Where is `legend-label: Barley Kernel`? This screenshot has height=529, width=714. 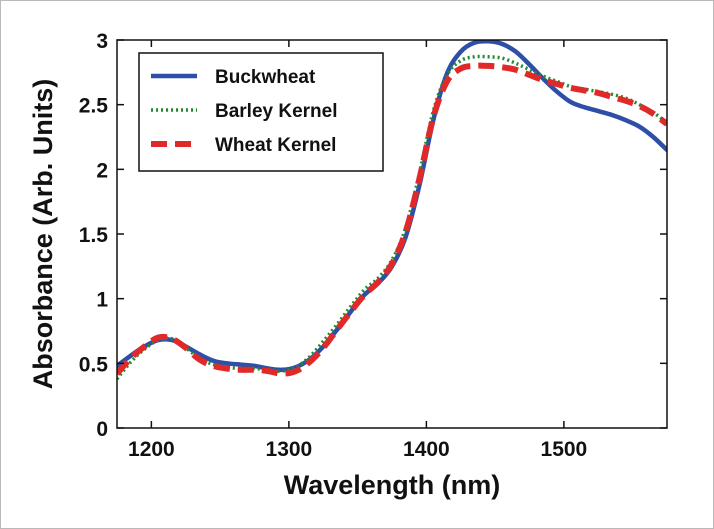
legend-label: Barley Kernel is located at coordinates (276, 111).